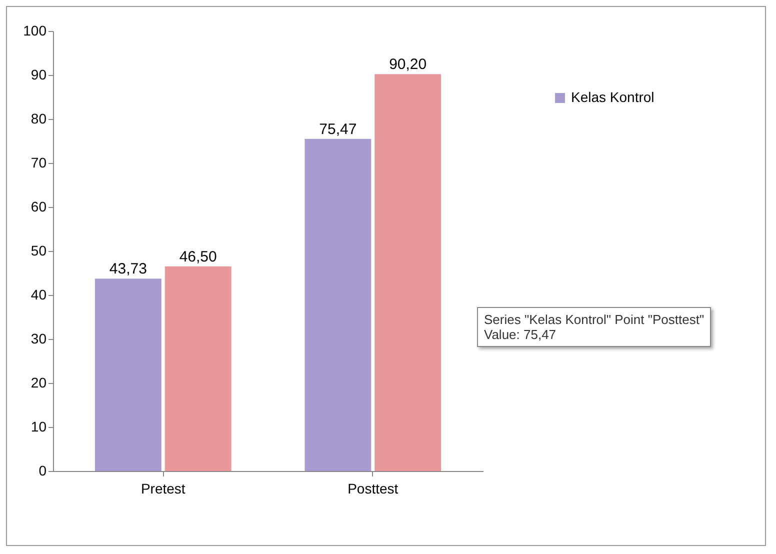 The width and height of the screenshot is (776, 554). I want to click on y-tick-label: 20, so click(38, 382).